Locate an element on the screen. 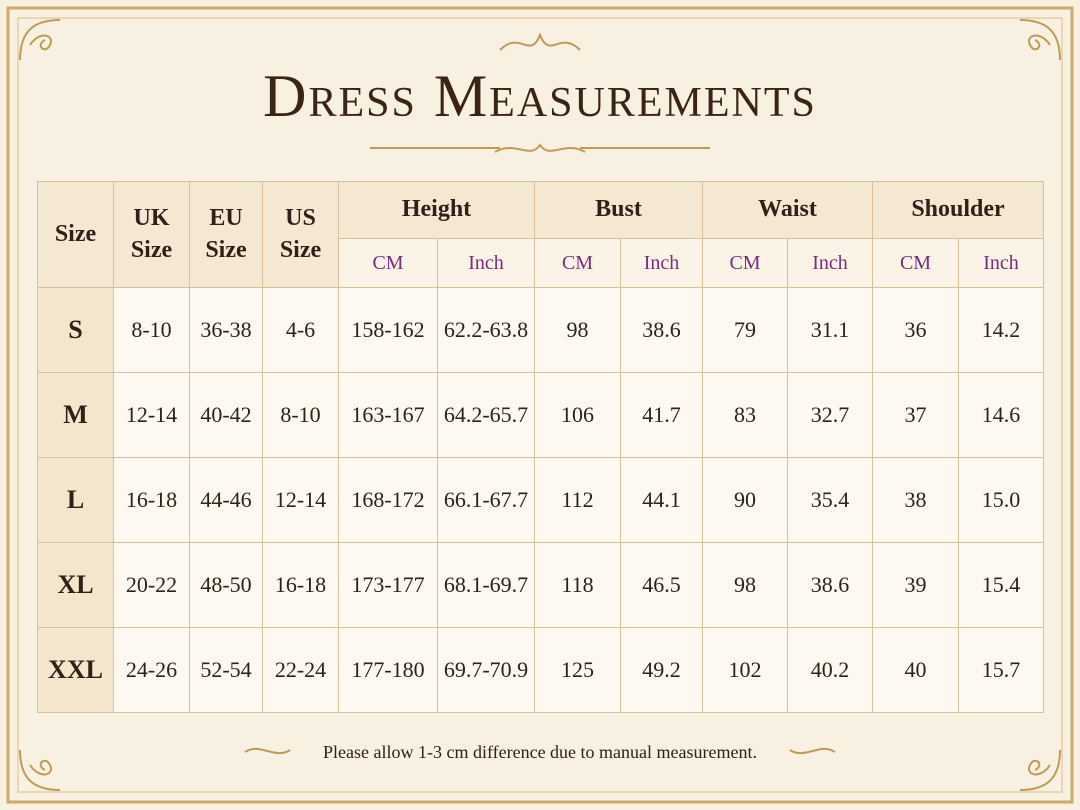 This screenshot has height=810, width=1080. group-header: Waist is located at coordinates (788, 210).